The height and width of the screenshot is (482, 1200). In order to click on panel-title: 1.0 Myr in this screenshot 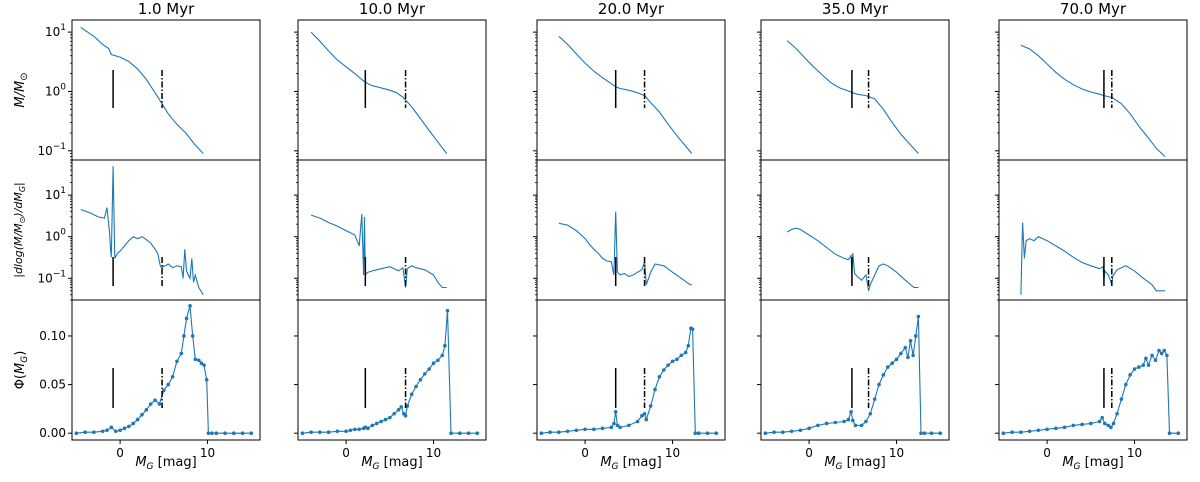, I will do `click(166, 9)`.